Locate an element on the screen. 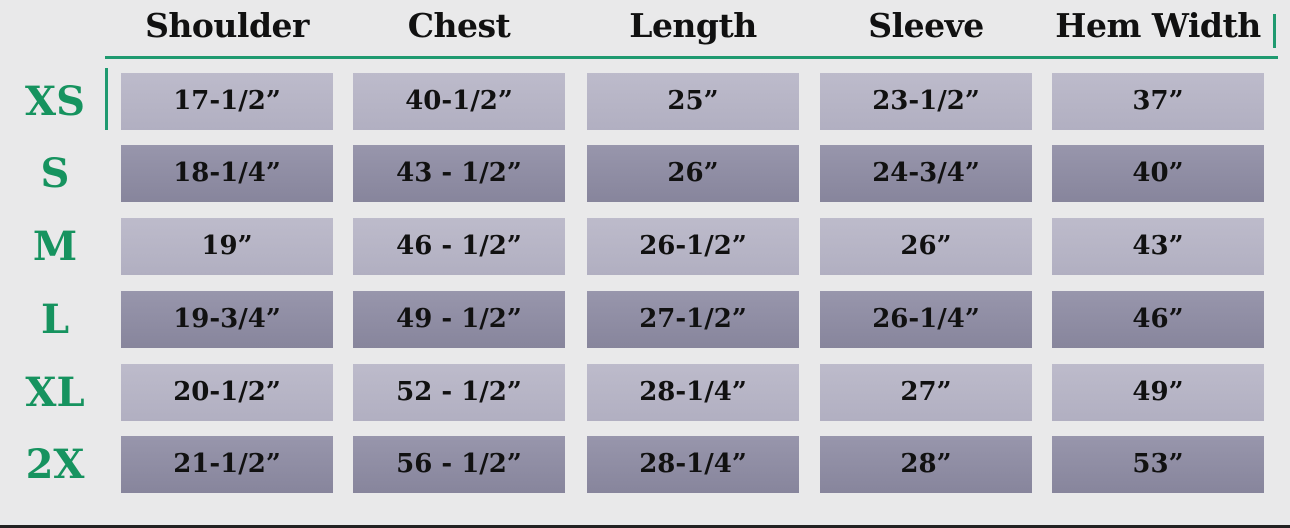 The width and height of the screenshot is (1290, 528). size-label: XL is located at coordinates (55, 392).